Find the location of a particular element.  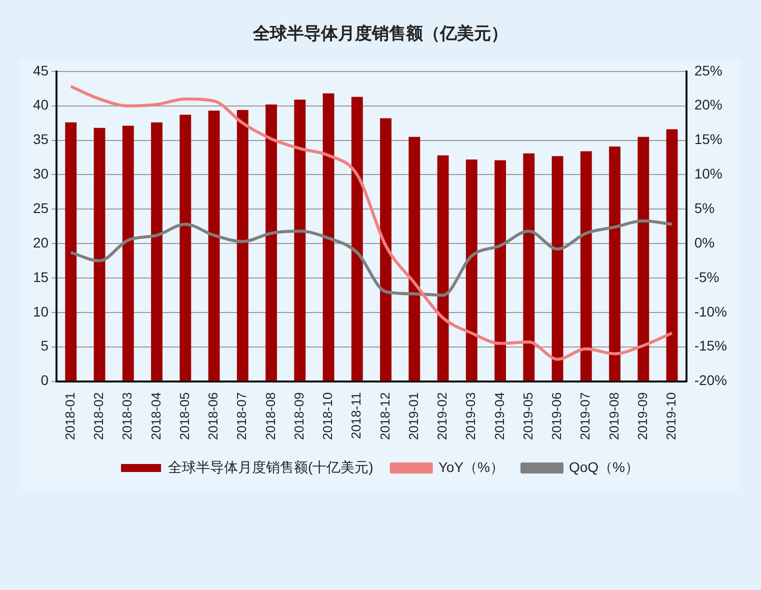

x-tick-label: 2018-10 is located at coordinates (328, 416).